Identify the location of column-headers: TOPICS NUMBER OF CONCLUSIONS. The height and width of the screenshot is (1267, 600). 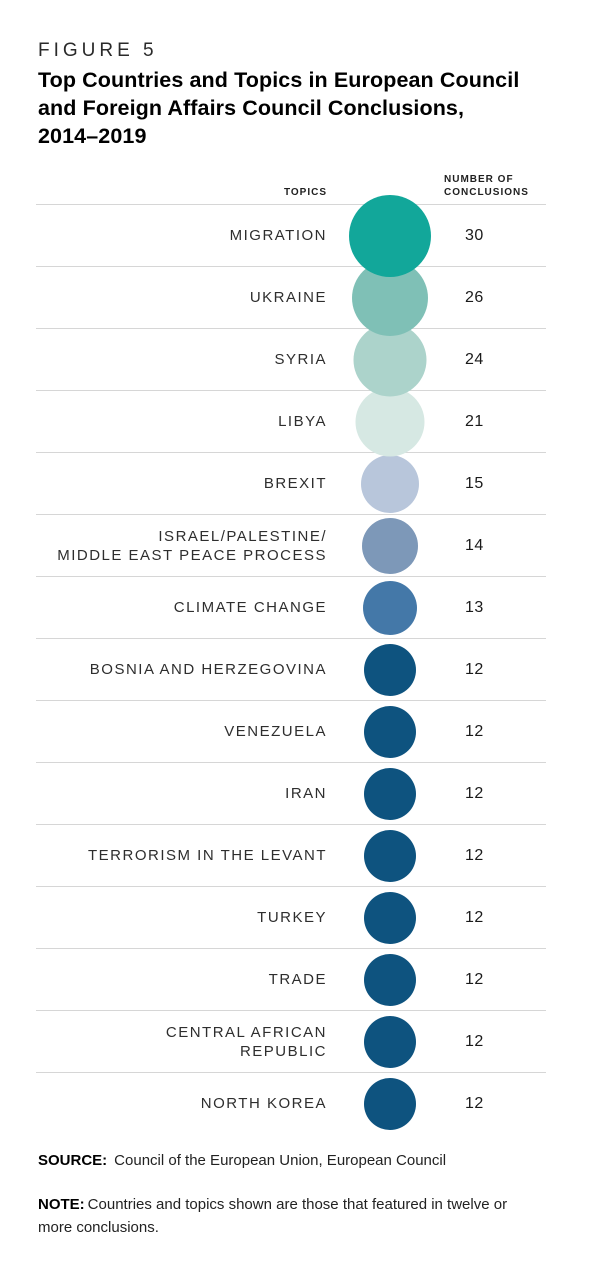
(291, 186).